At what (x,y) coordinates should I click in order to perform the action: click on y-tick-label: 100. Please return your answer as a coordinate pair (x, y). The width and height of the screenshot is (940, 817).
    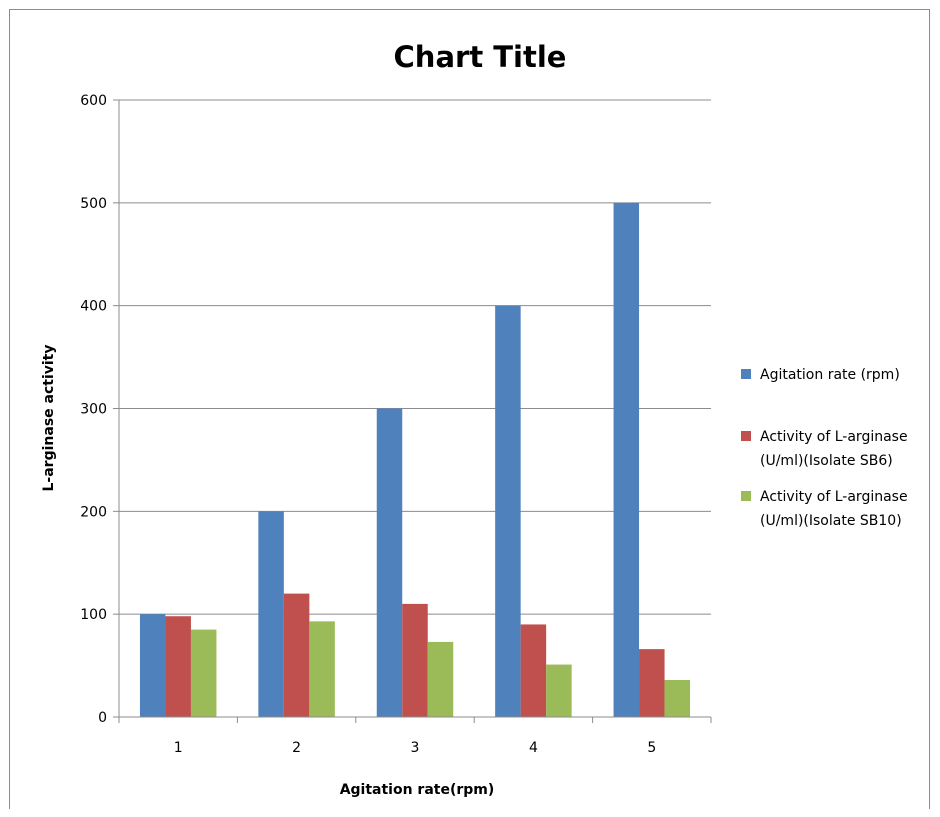
    Looking at the image, I should click on (93, 615).